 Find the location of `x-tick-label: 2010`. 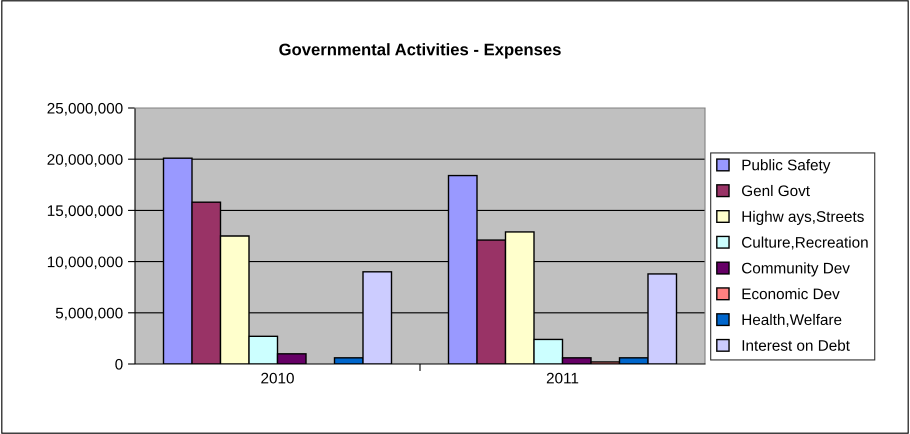

x-tick-label: 2010 is located at coordinates (277, 378).